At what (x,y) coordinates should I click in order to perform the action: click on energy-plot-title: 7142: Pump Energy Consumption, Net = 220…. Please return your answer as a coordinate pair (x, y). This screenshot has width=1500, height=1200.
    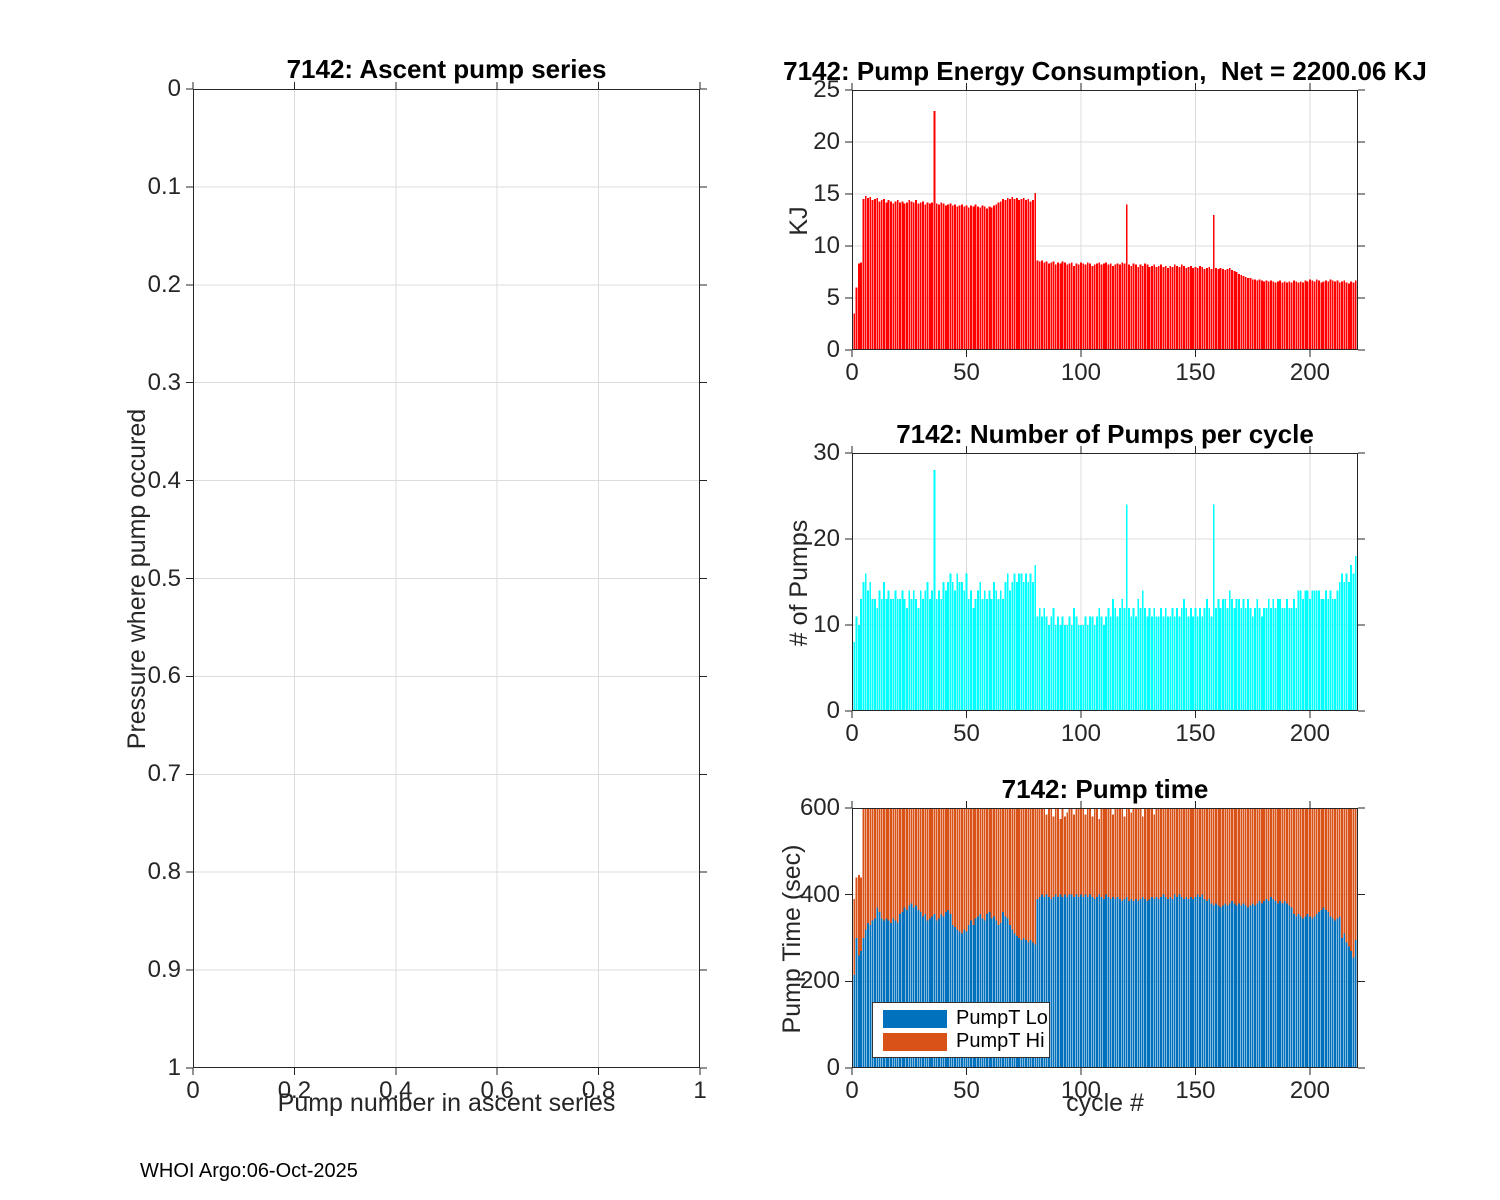
    Looking at the image, I should click on (1105, 71).